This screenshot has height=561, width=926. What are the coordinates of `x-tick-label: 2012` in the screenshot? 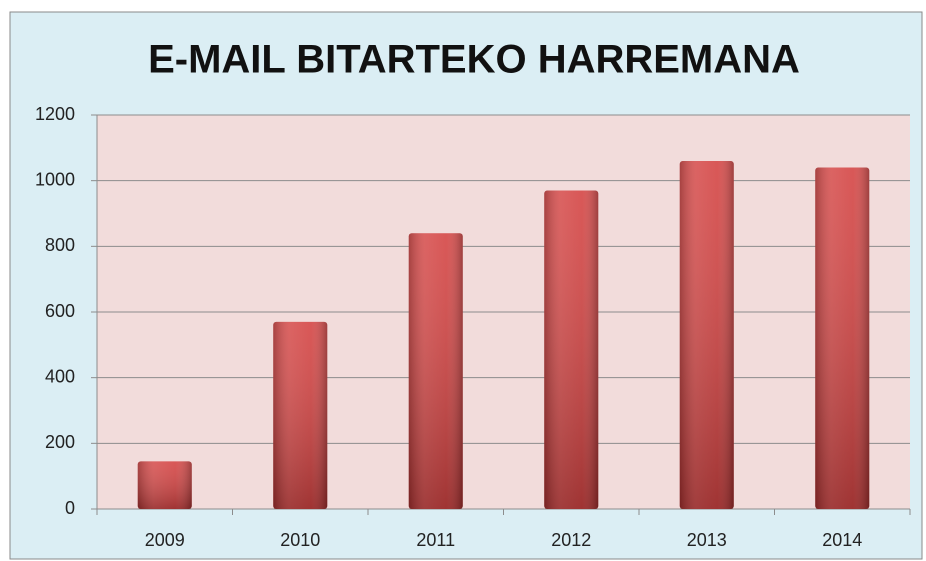 It's located at (571, 540).